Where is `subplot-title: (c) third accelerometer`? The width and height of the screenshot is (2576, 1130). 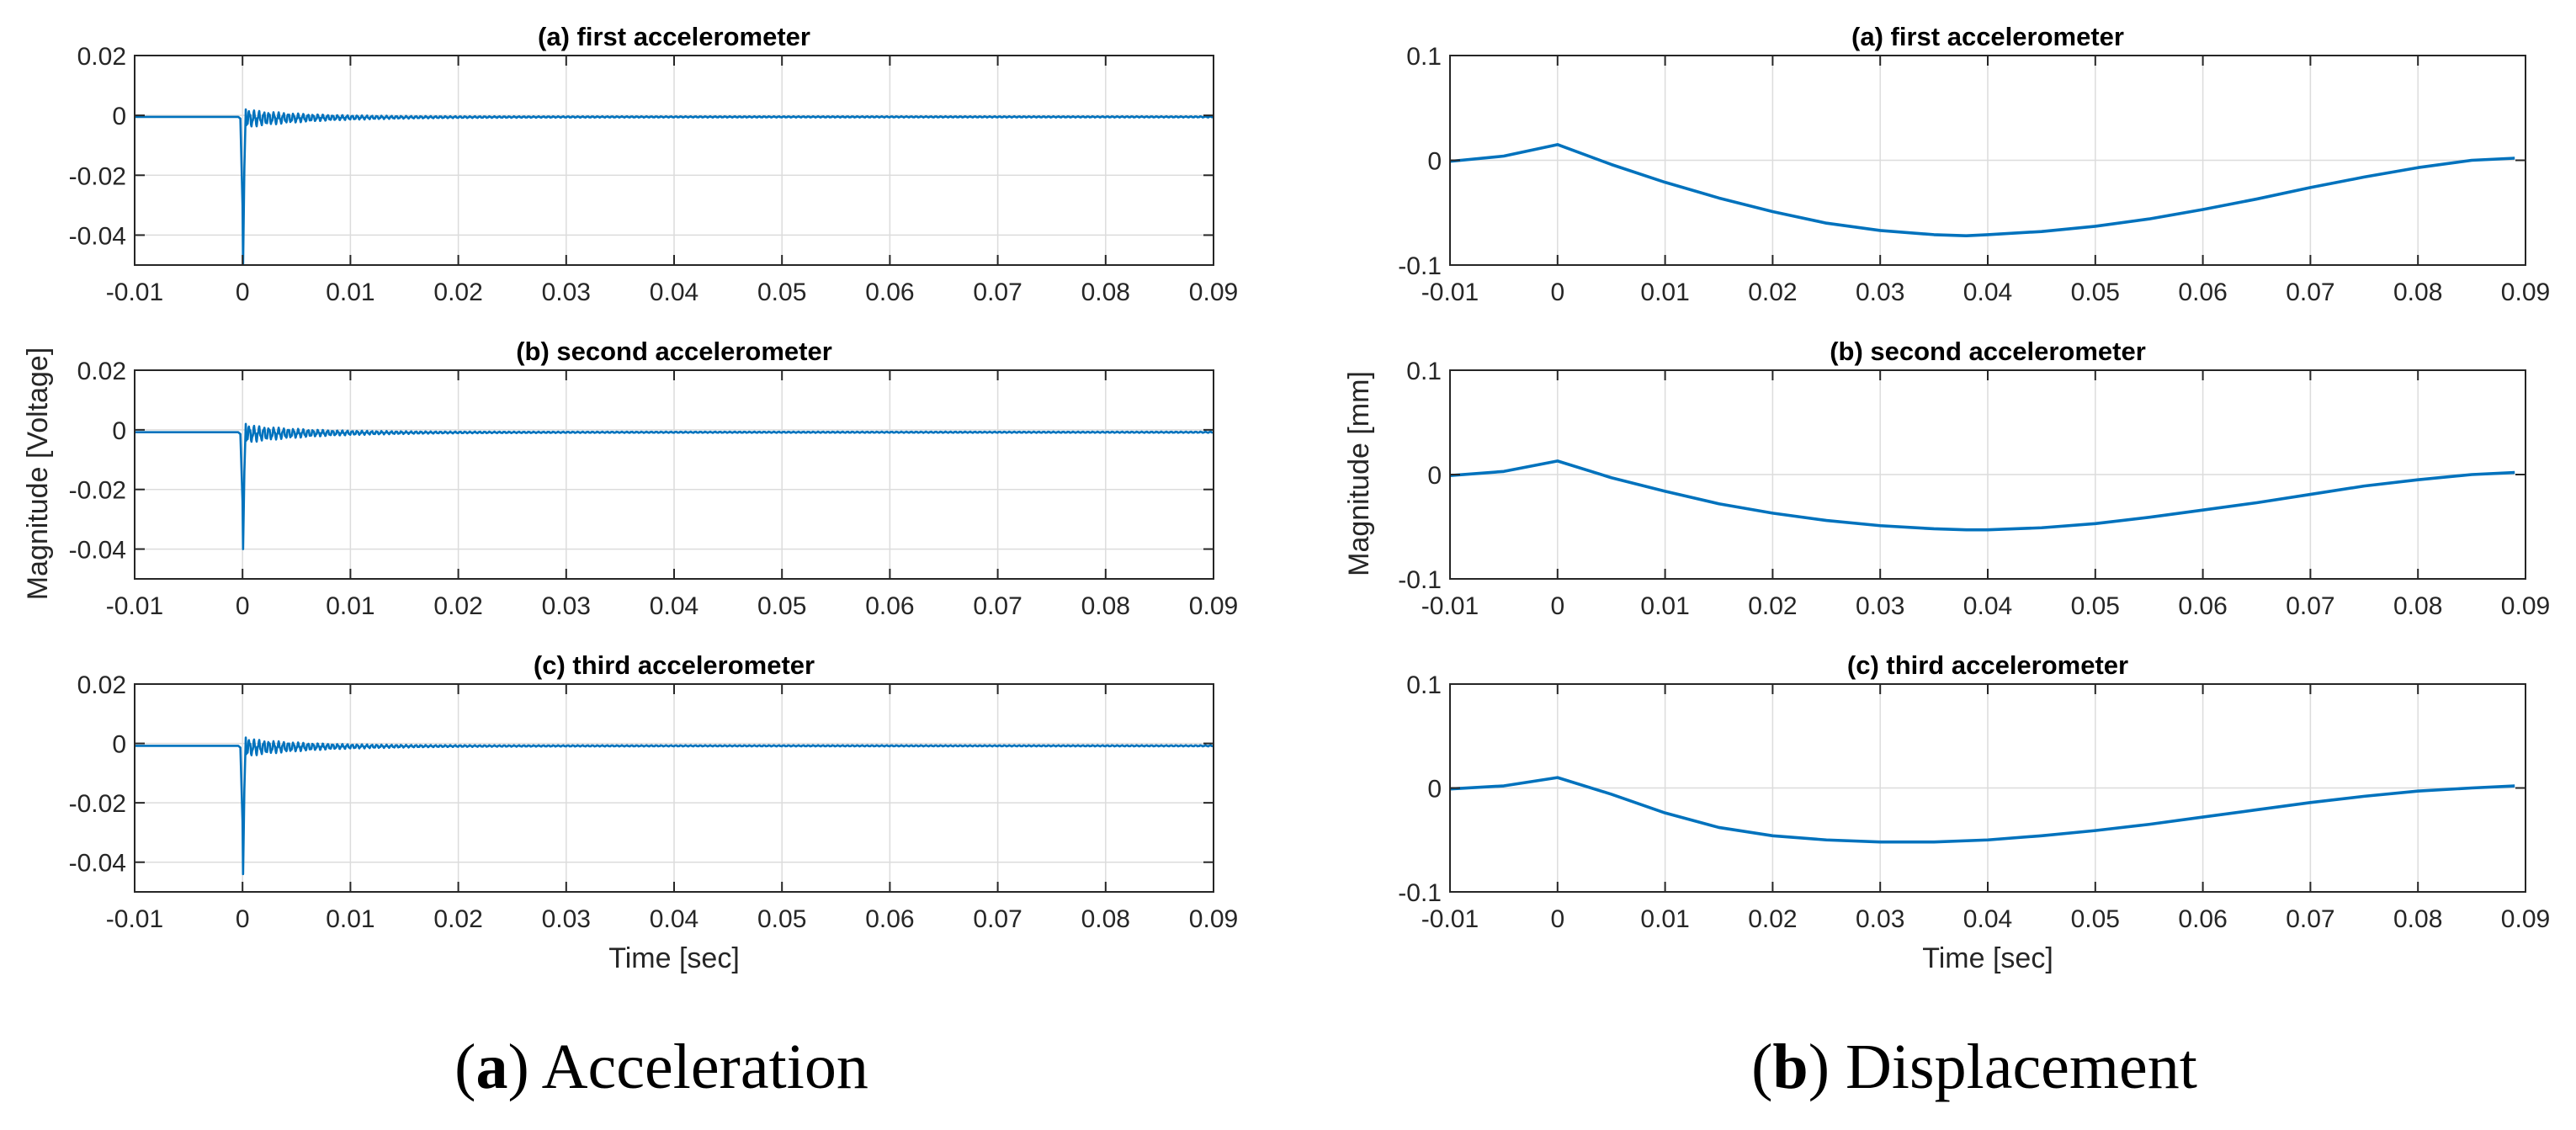 subplot-title: (c) third accelerometer is located at coordinates (1987, 665).